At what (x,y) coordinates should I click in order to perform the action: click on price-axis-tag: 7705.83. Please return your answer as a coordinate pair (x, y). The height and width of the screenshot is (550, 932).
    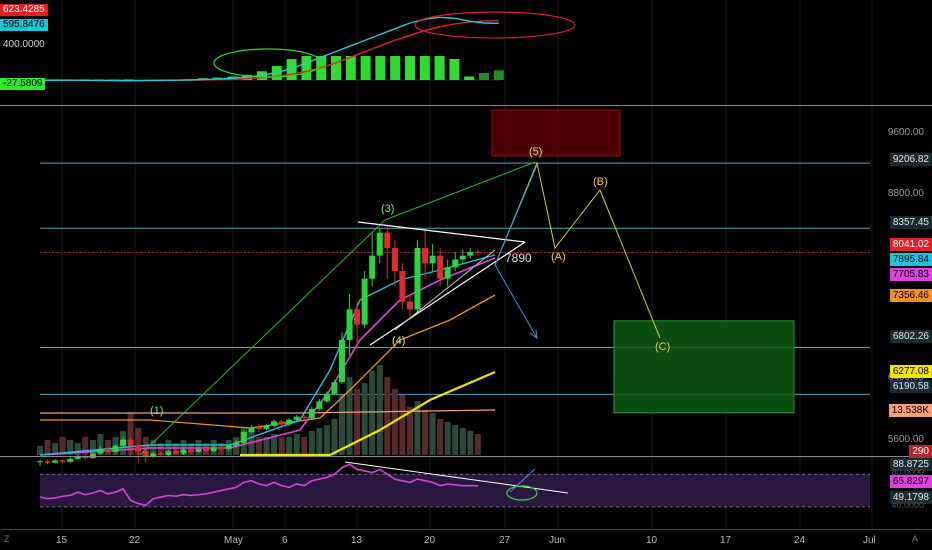
    Looking at the image, I should click on (910, 274).